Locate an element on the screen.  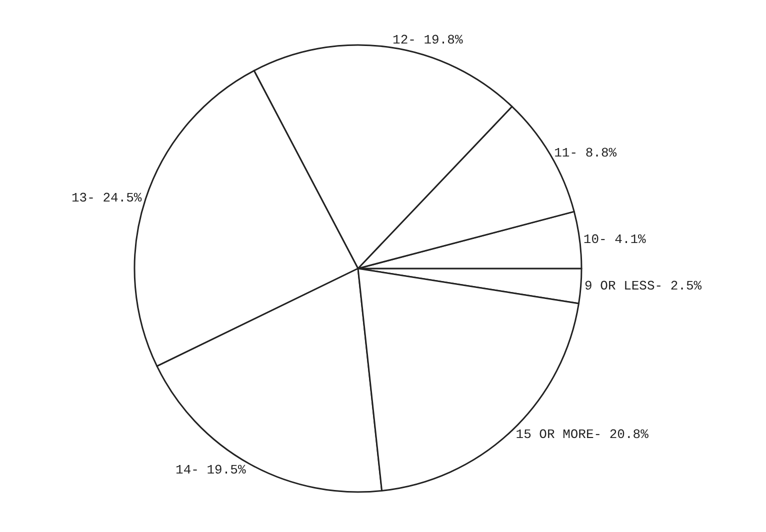
slice-label: 10- 4.1% is located at coordinates (614, 240).